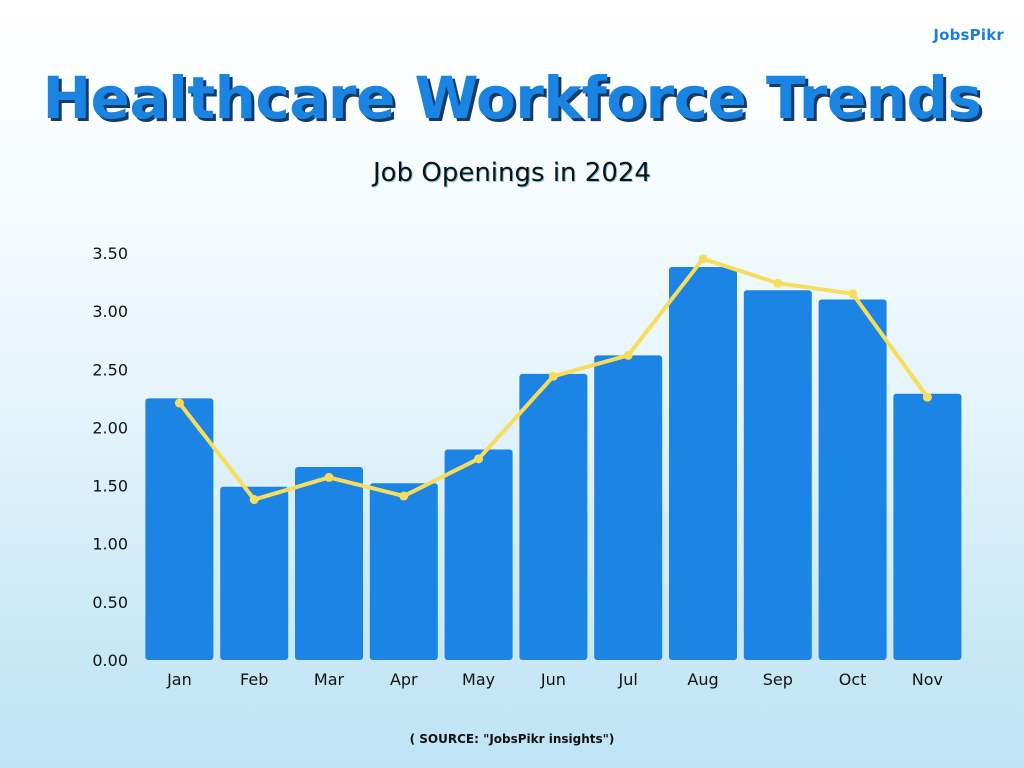  I want to click on x-tick-label: Mar, so click(329, 679).